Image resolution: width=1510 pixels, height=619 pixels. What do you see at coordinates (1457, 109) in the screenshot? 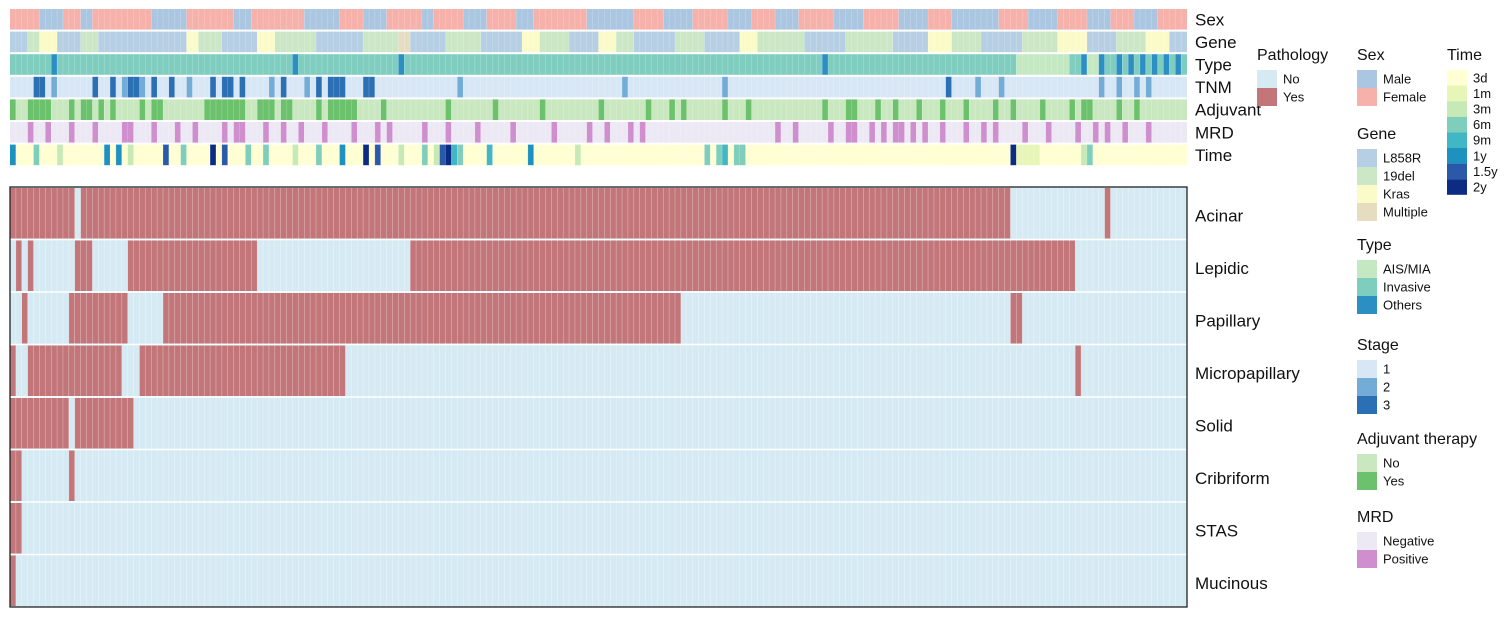
I see `legend-swatch-time-3m` at bounding box center [1457, 109].